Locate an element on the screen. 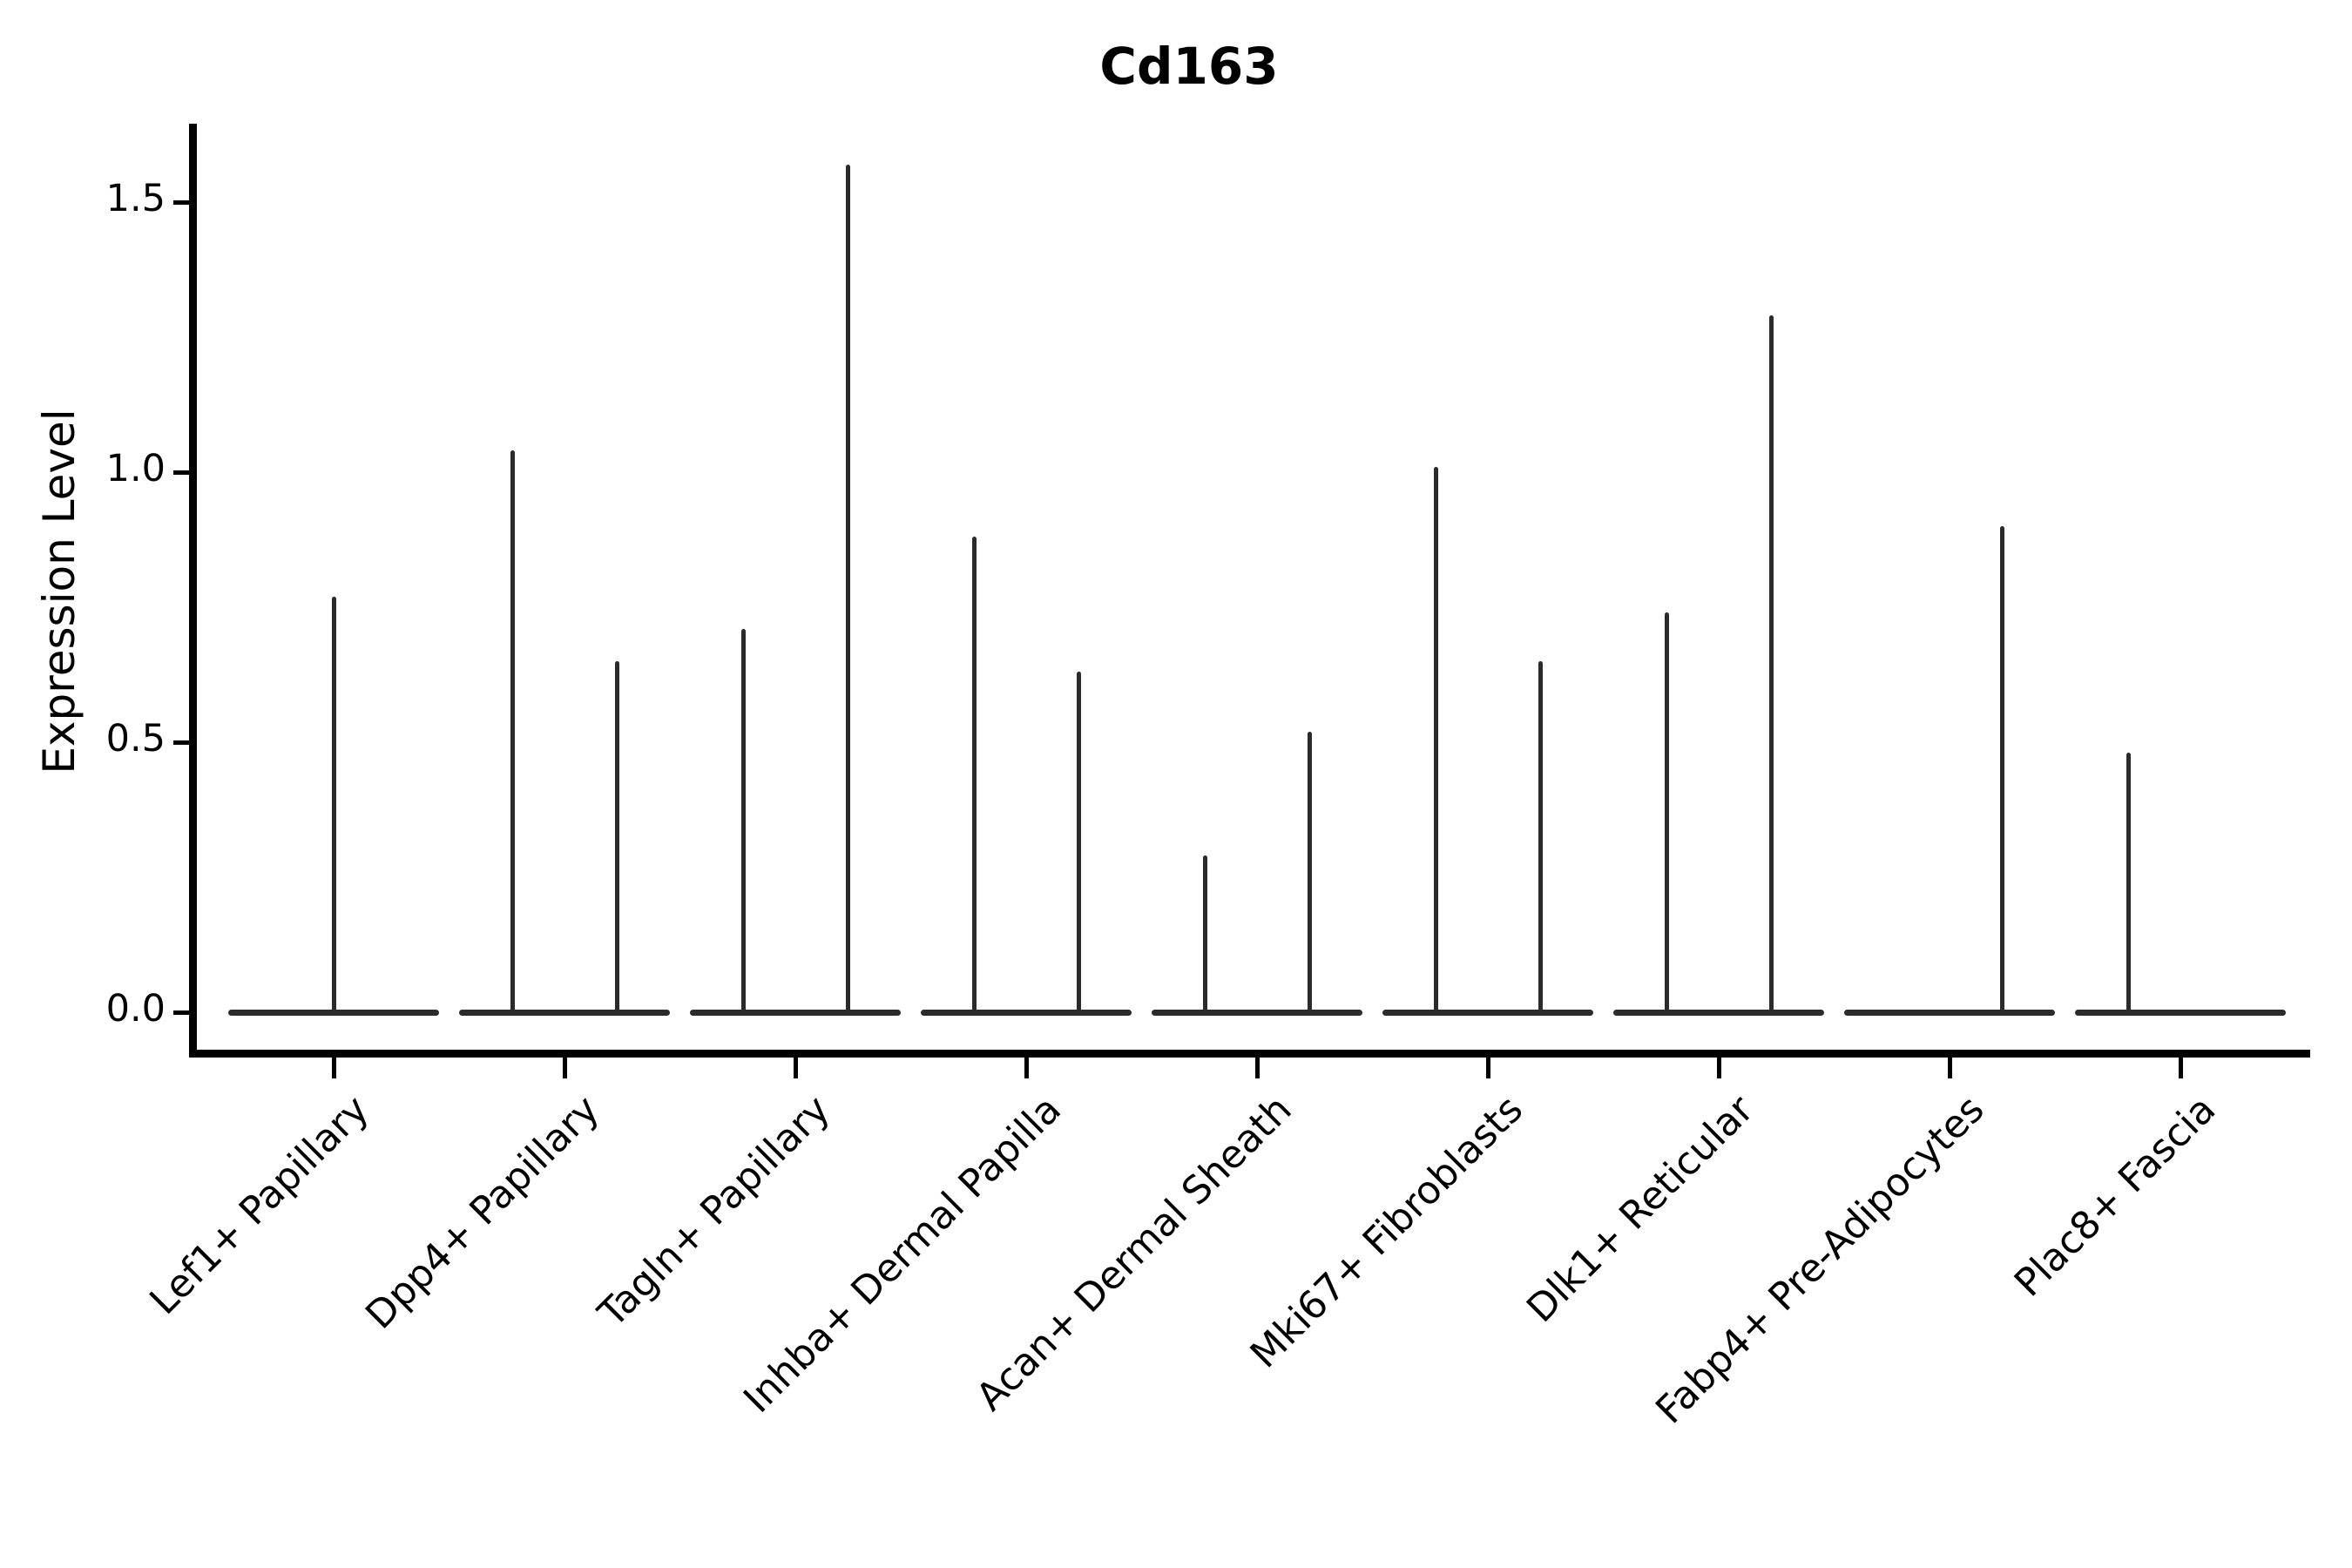 This screenshot has width=2352, height=1568. x-tick-label: Dlk1+ Reticular is located at coordinates (1640, 1209).